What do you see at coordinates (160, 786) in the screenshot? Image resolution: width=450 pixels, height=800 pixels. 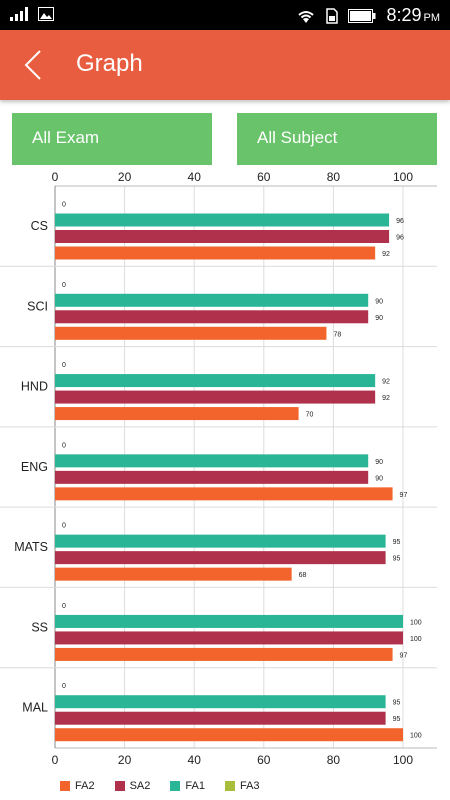 I see `chart-legend: FA2 SA2 FA1 FA3` at bounding box center [160, 786].